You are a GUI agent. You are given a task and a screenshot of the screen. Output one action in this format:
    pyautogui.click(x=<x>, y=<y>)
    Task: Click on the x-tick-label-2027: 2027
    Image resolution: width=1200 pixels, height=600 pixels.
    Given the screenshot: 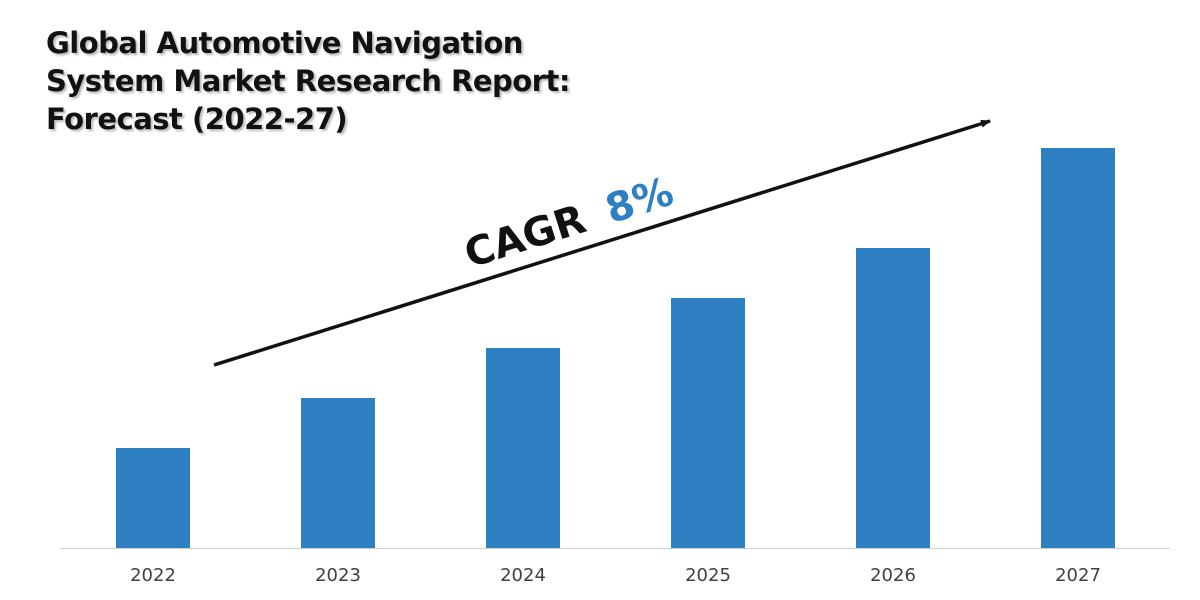 What is the action you would take?
    pyautogui.click(x=1078, y=575)
    